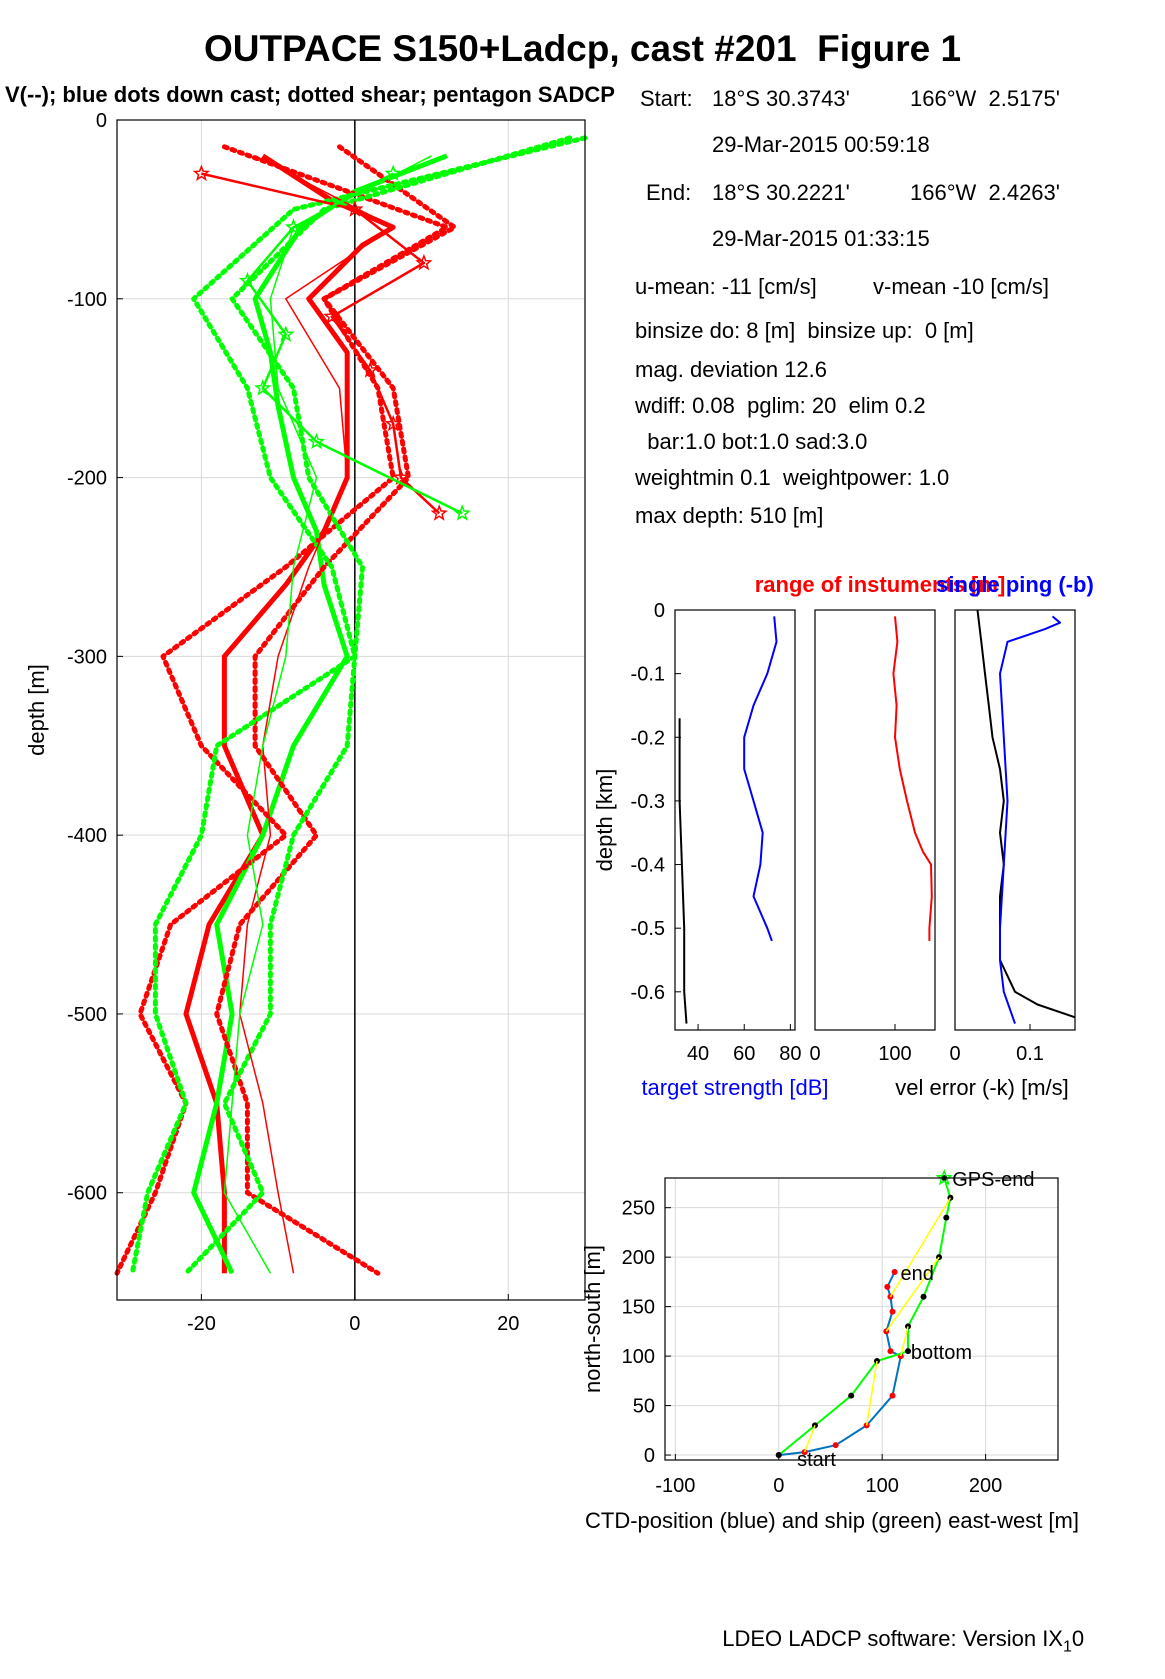 The height and width of the screenshot is (1679, 1165). What do you see at coordinates (582, 48) in the screenshot?
I see `title: OUTPACE S150+Ladcp, cast #201 Figure 1` at bounding box center [582, 48].